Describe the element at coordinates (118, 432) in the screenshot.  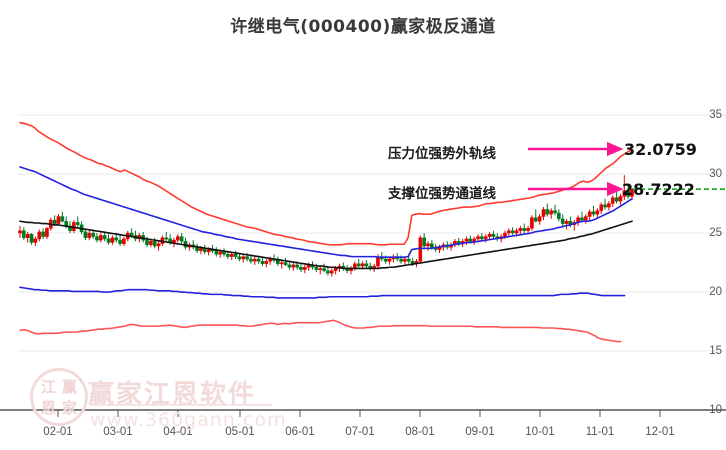
I see `x-axis-tick-label: 03-01` at that location.